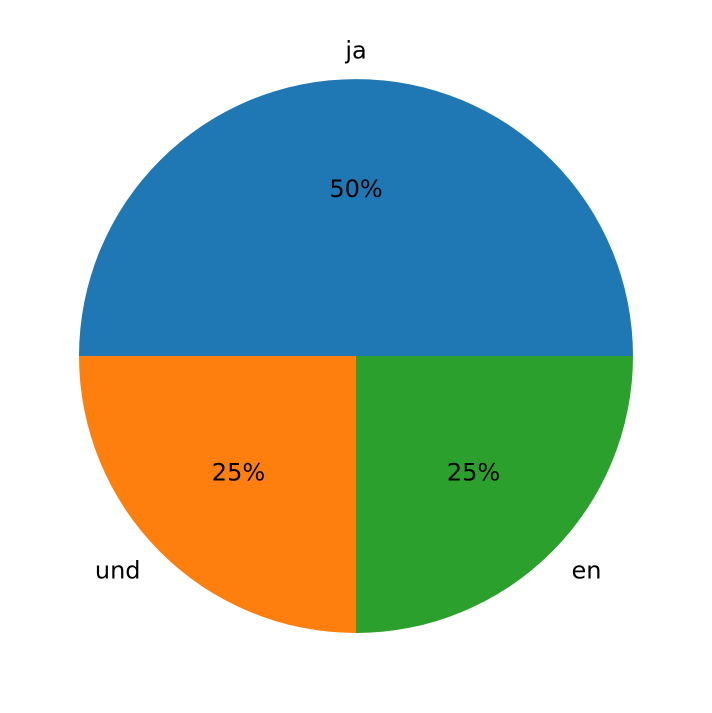  What do you see at coordinates (118, 570) in the screenshot?
I see `slice-label: und` at bounding box center [118, 570].